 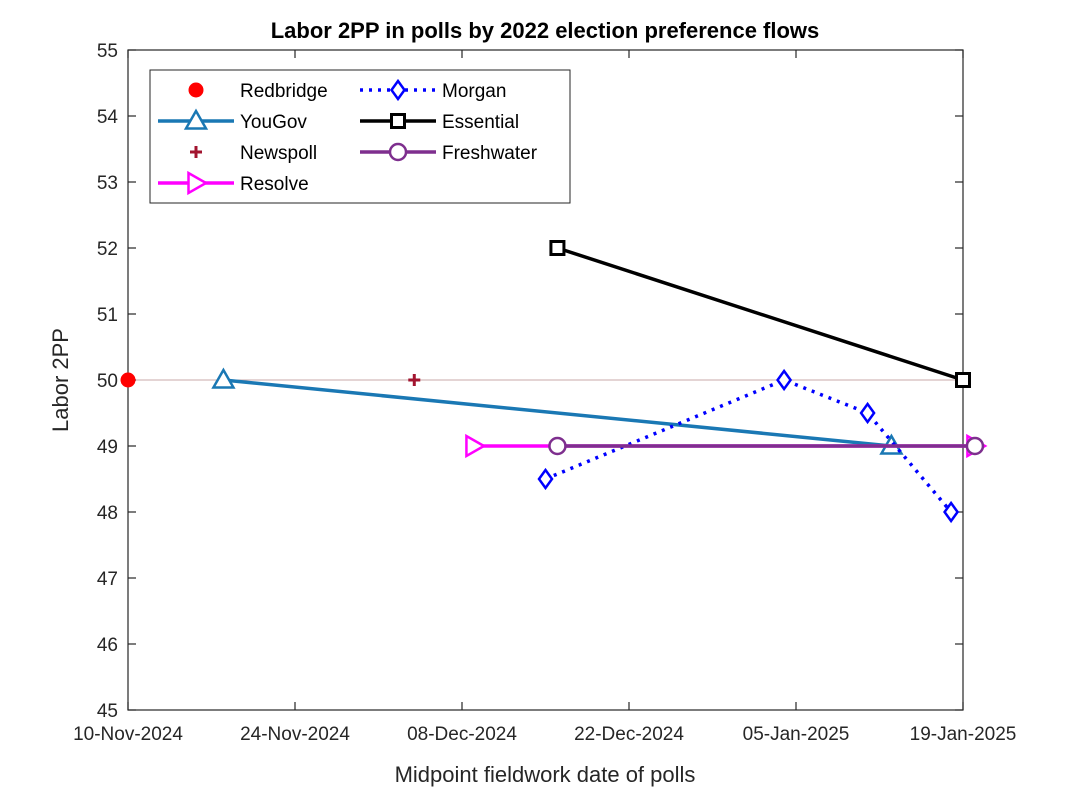 I want to click on legend-label-redbridge: Redbridge, so click(x=284, y=91).